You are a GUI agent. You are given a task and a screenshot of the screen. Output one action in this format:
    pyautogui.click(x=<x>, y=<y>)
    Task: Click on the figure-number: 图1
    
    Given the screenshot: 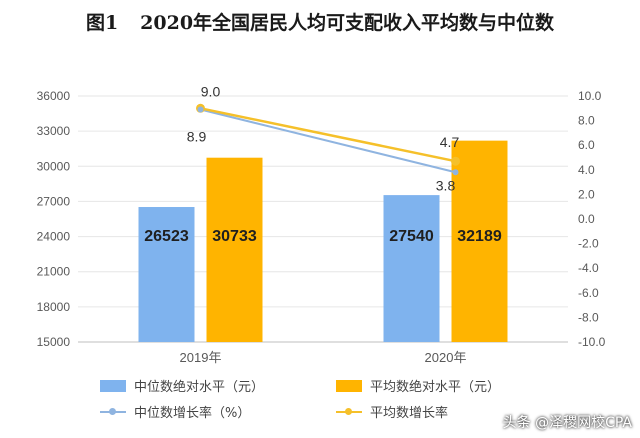 What is the action you would take?
    pyautogui.click(x=102, y=23)
    